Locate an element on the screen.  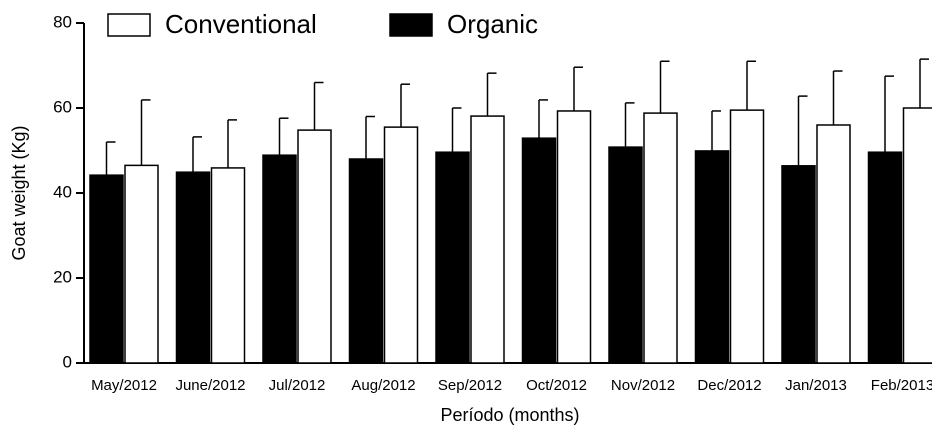
y-tick-label: 0 is located at coordinates (67, 361).